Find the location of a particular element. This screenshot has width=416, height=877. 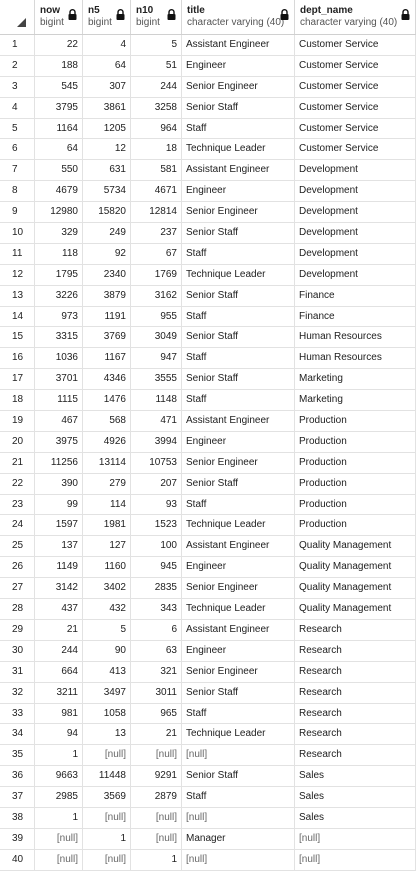

table-row: 36 9663 11448 9291 Senior Staff Sales is located at coordinates (208, 777).